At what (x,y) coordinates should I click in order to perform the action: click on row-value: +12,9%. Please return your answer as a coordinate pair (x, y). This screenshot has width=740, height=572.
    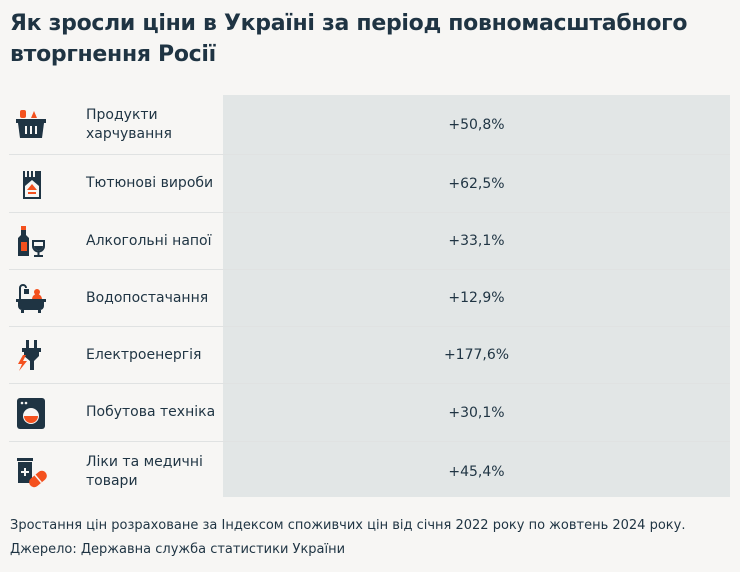
    Looking at the image, I should click on (476, 298).